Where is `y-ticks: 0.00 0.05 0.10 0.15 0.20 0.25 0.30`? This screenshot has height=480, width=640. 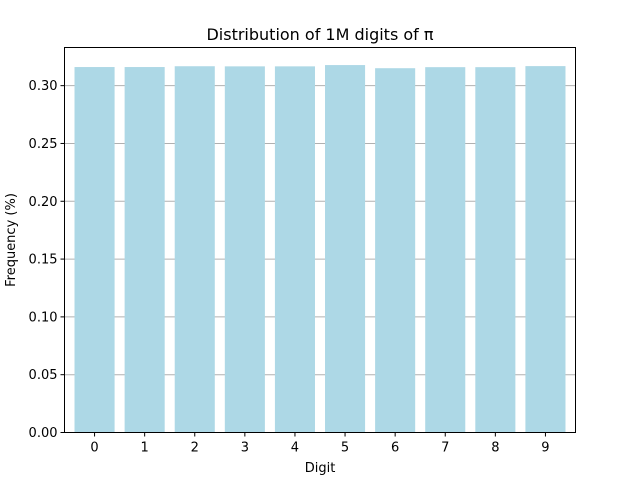
y-ticks: 0.00 0.05 0.10 0.15 0.20 0.25 0.30 is located at coordinates (47, 260).